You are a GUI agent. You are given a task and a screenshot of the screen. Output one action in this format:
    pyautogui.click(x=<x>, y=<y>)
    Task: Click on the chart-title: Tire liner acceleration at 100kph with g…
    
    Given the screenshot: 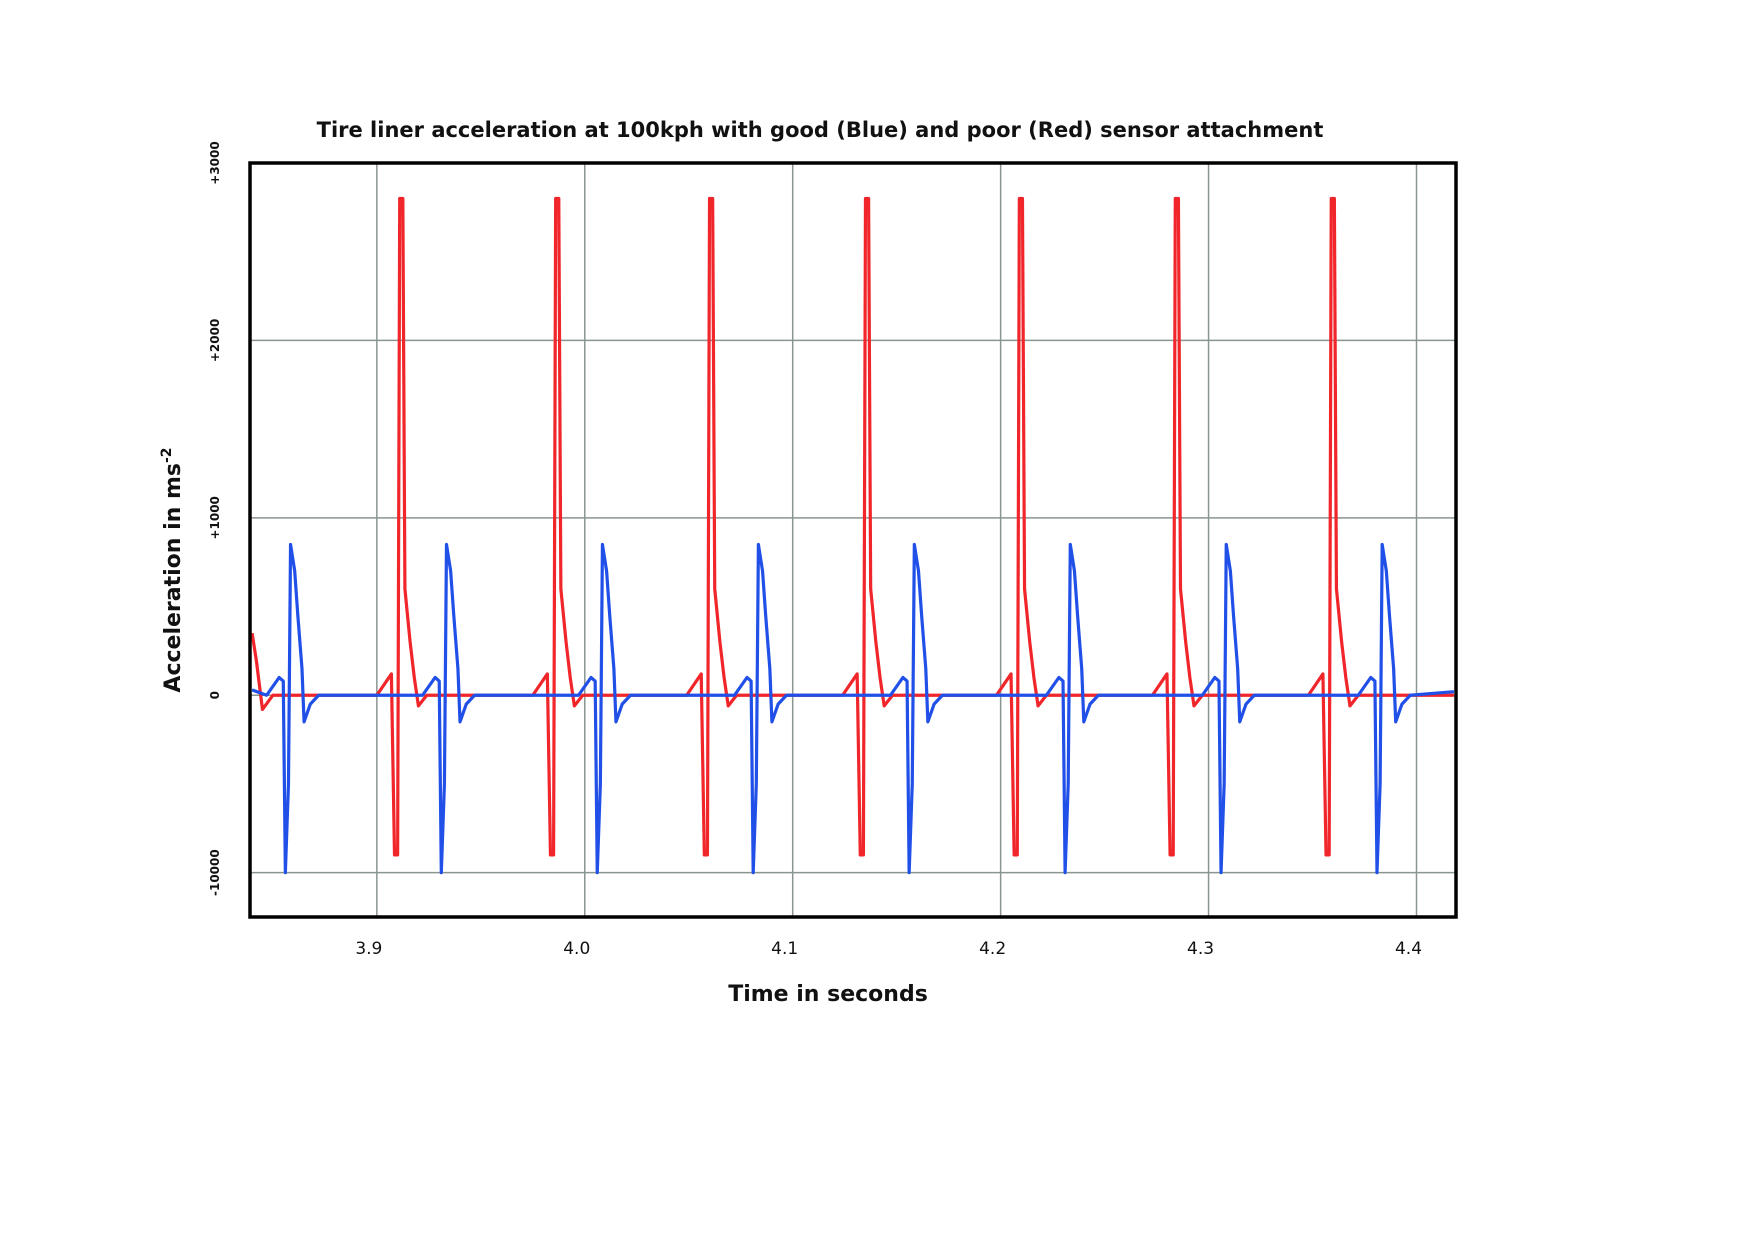 What is the action you would take?
    pyautogui.click(x=820, y=130)
    